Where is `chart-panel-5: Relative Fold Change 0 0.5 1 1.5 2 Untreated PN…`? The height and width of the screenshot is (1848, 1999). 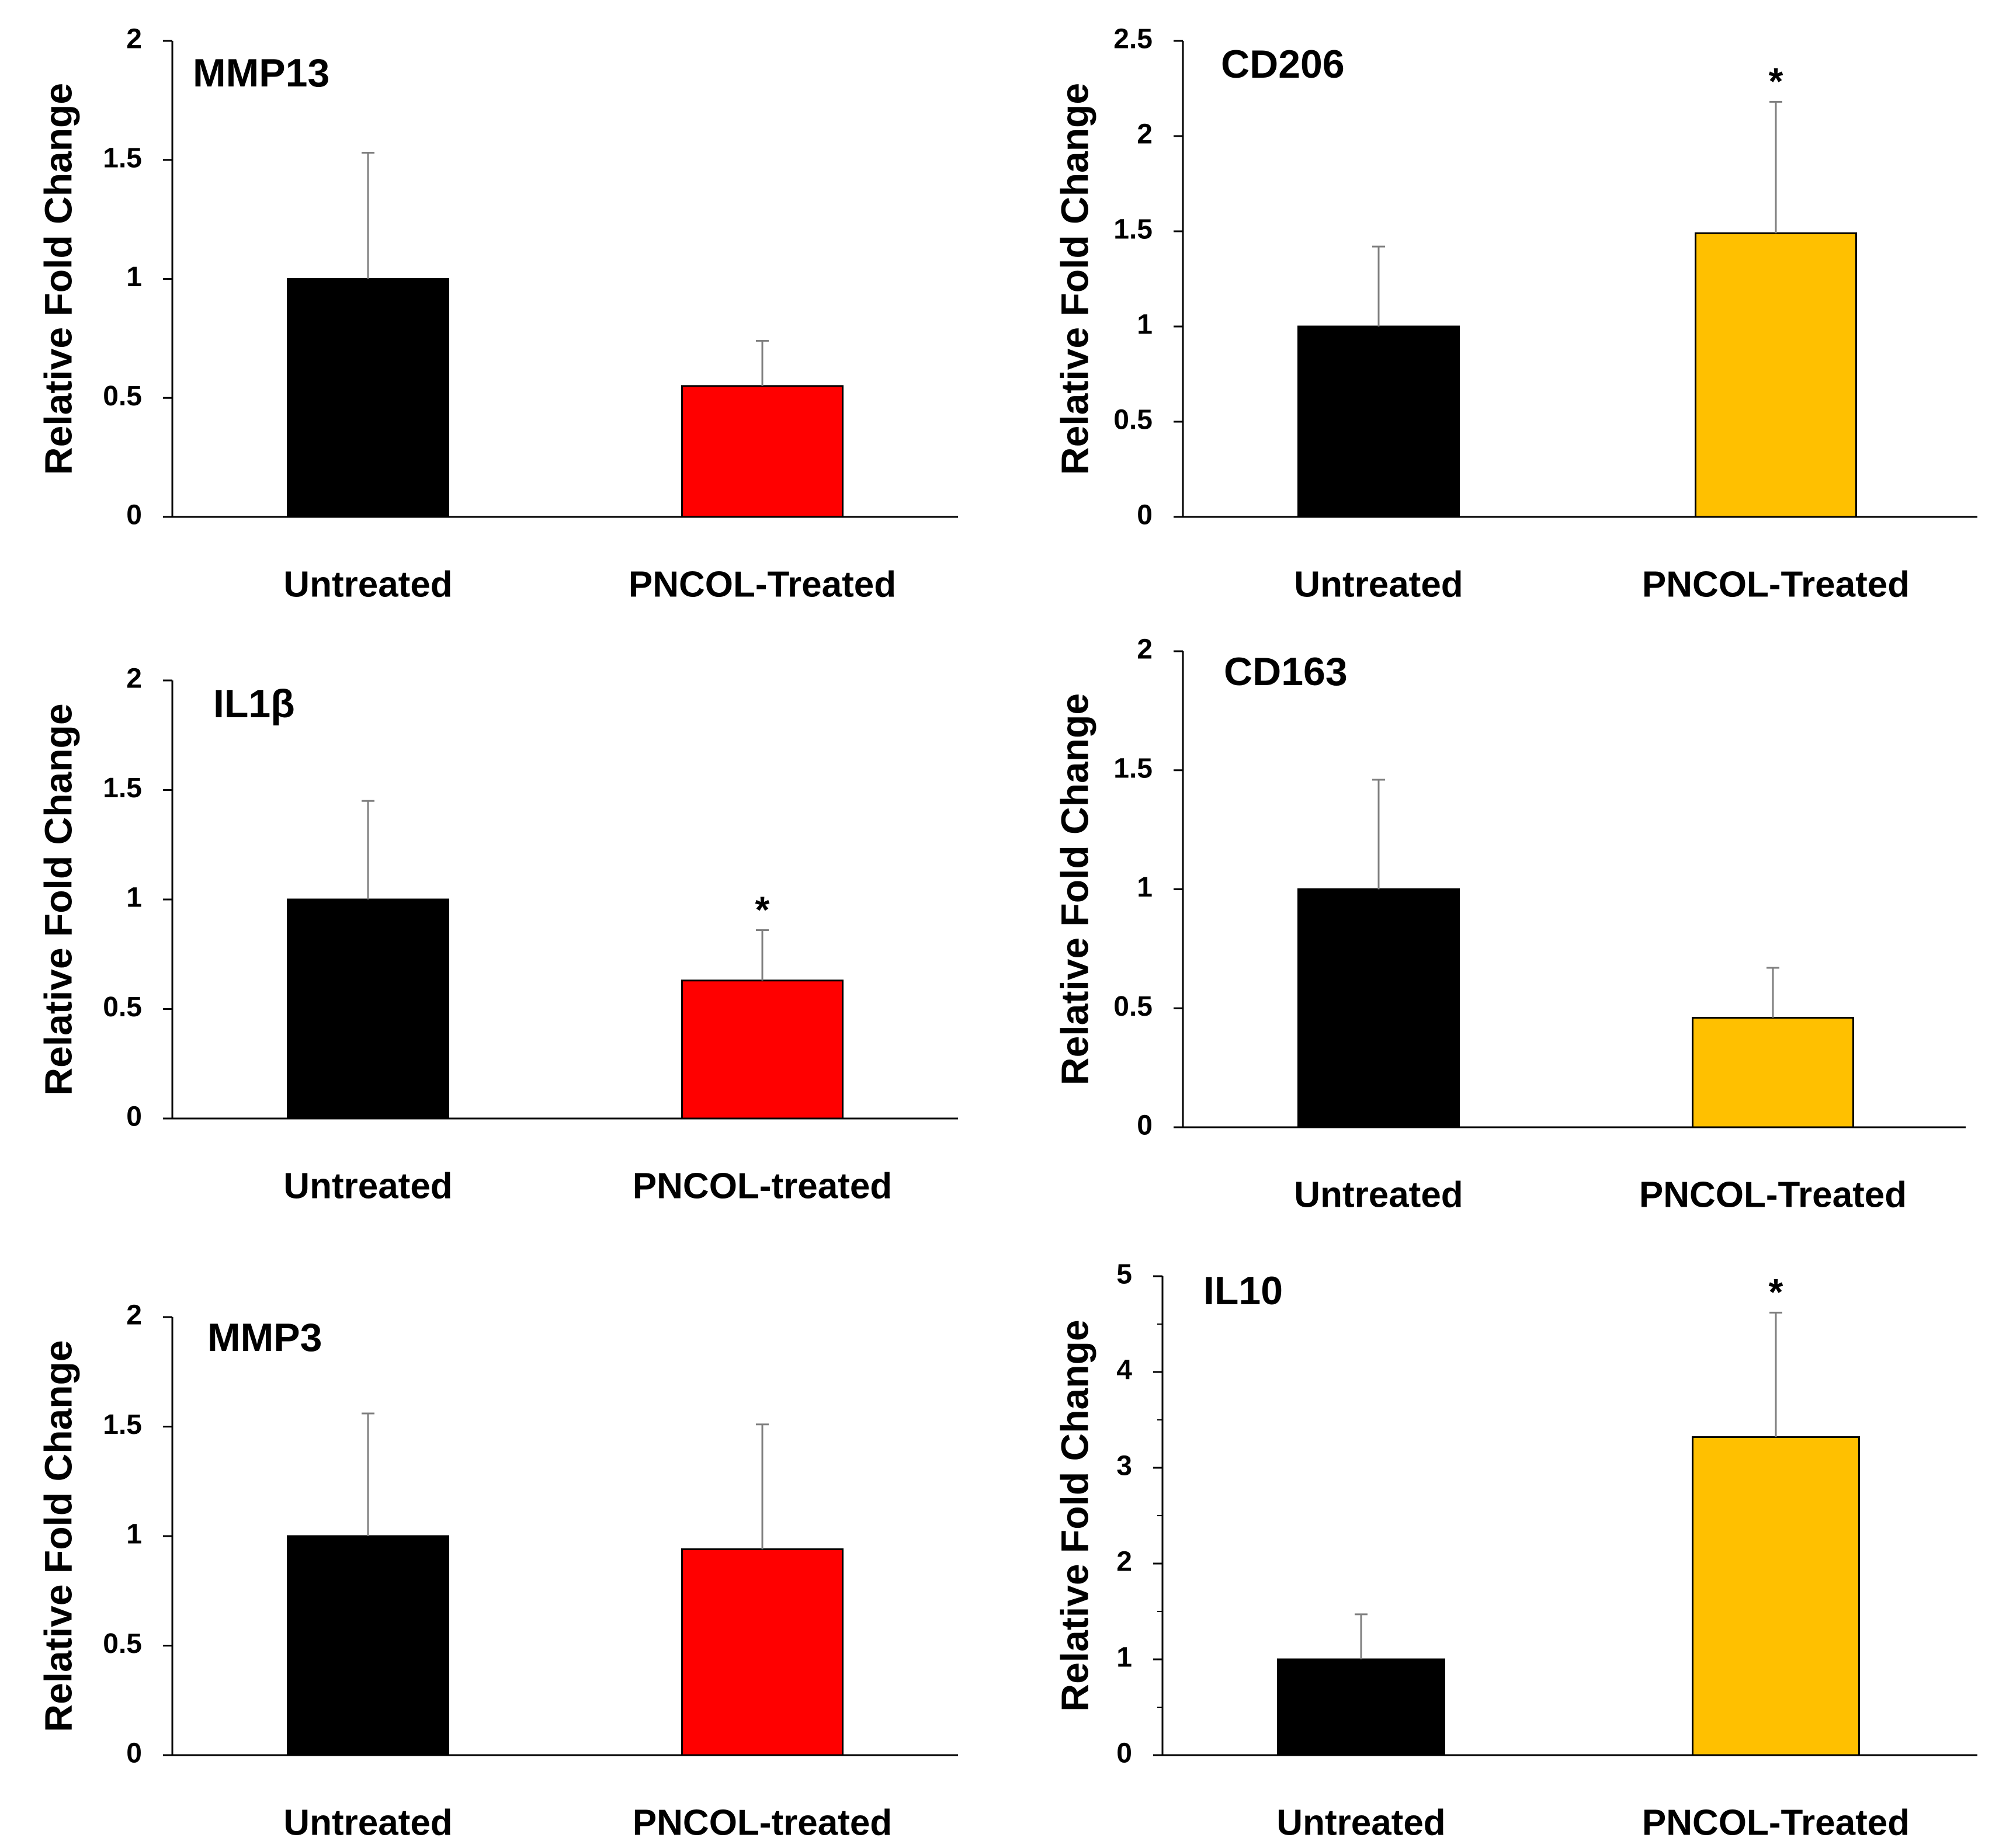
chart-panel-5: Relative Fold Change 0 0.5 1 1.5 2 Untreated PN… is located at coordinates (497, 1572).